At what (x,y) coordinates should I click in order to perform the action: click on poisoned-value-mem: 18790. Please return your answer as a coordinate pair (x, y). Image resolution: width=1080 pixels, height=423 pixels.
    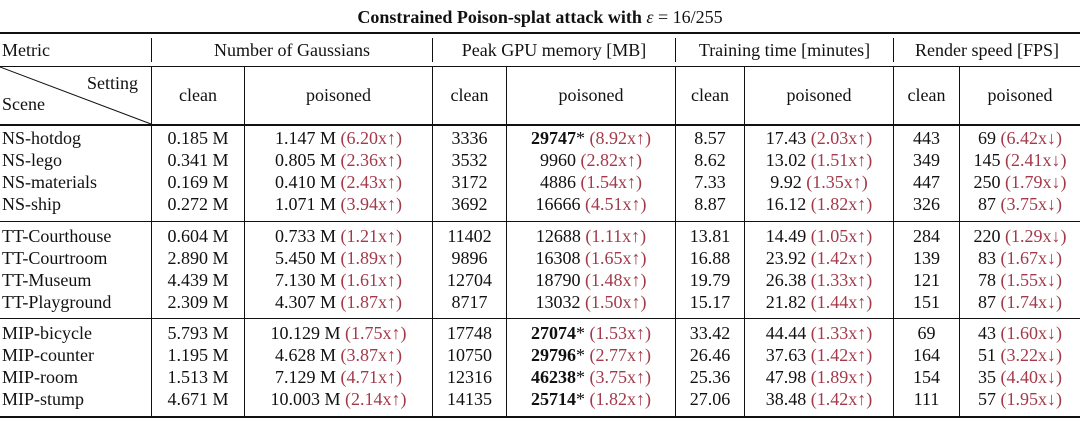
    Looking at the image, I should click on (558, 280).